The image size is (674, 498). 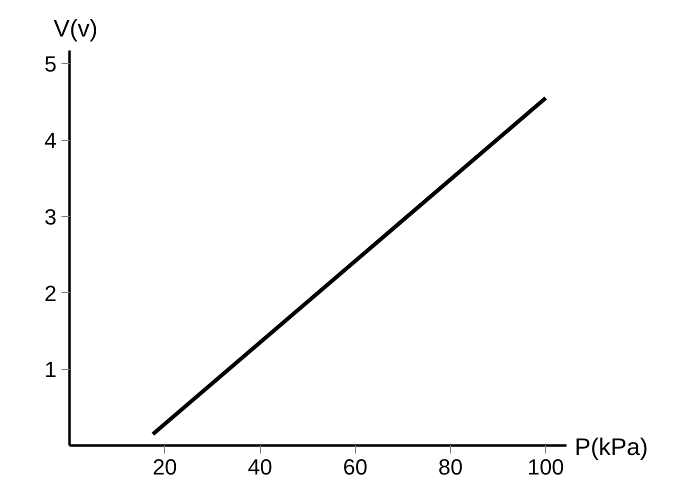 I want to click on x-tick-label: 80, so click(x=450, y=467).